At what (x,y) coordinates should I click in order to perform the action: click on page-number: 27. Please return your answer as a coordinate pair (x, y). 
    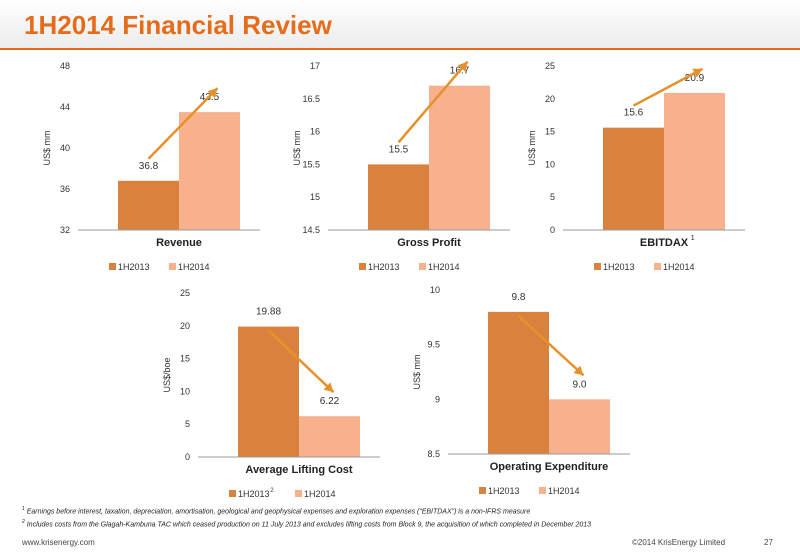
    Looking at the image, I should click on (768, 542).